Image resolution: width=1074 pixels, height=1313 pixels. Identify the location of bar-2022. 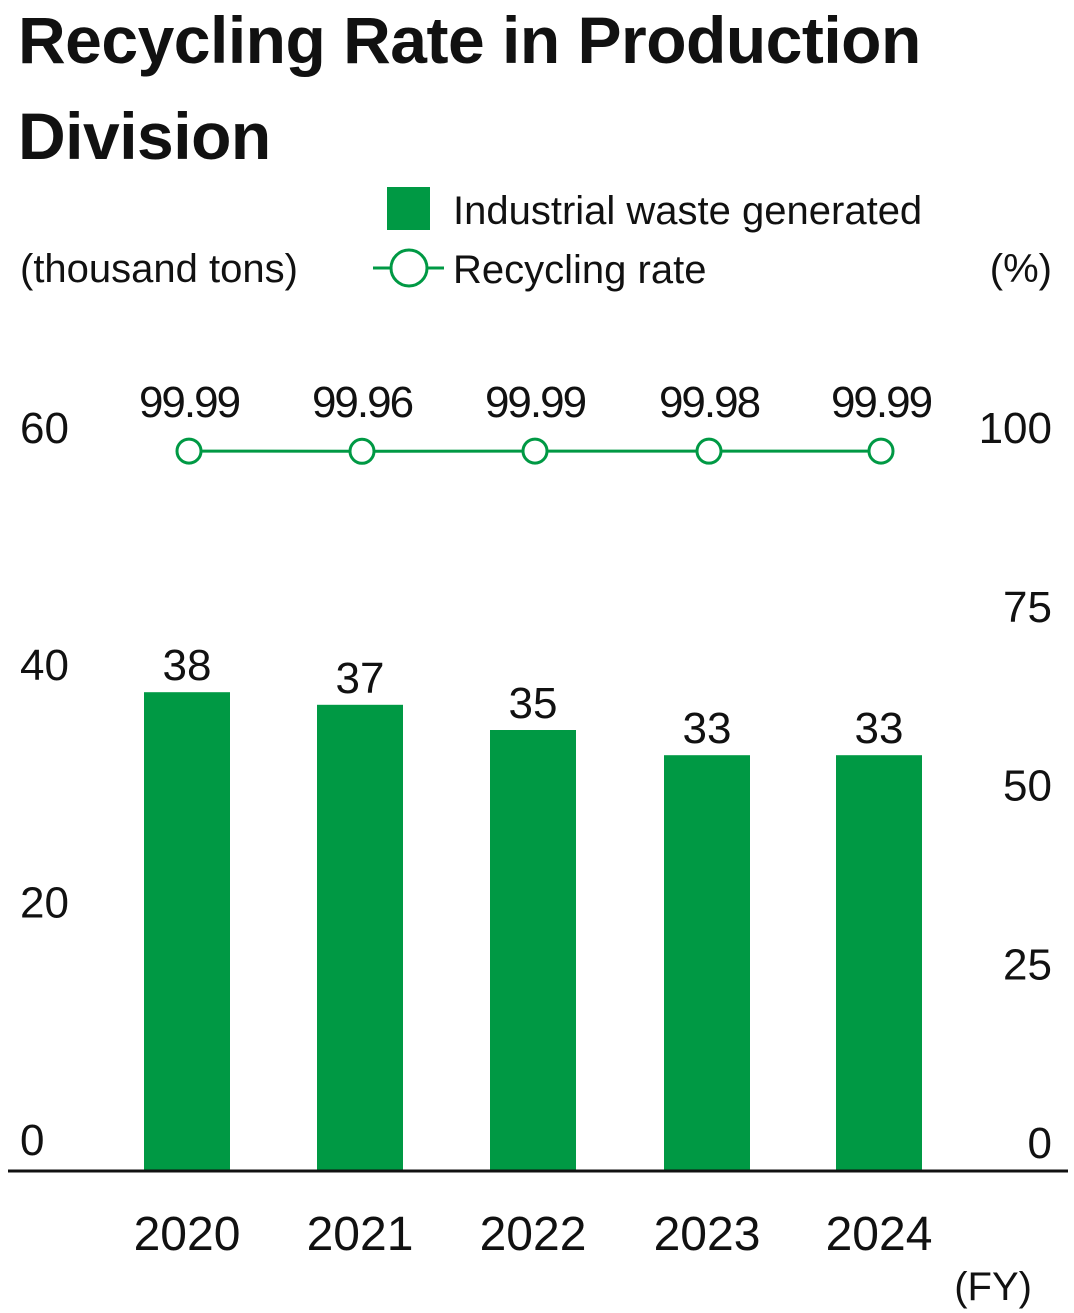
(533, 950).